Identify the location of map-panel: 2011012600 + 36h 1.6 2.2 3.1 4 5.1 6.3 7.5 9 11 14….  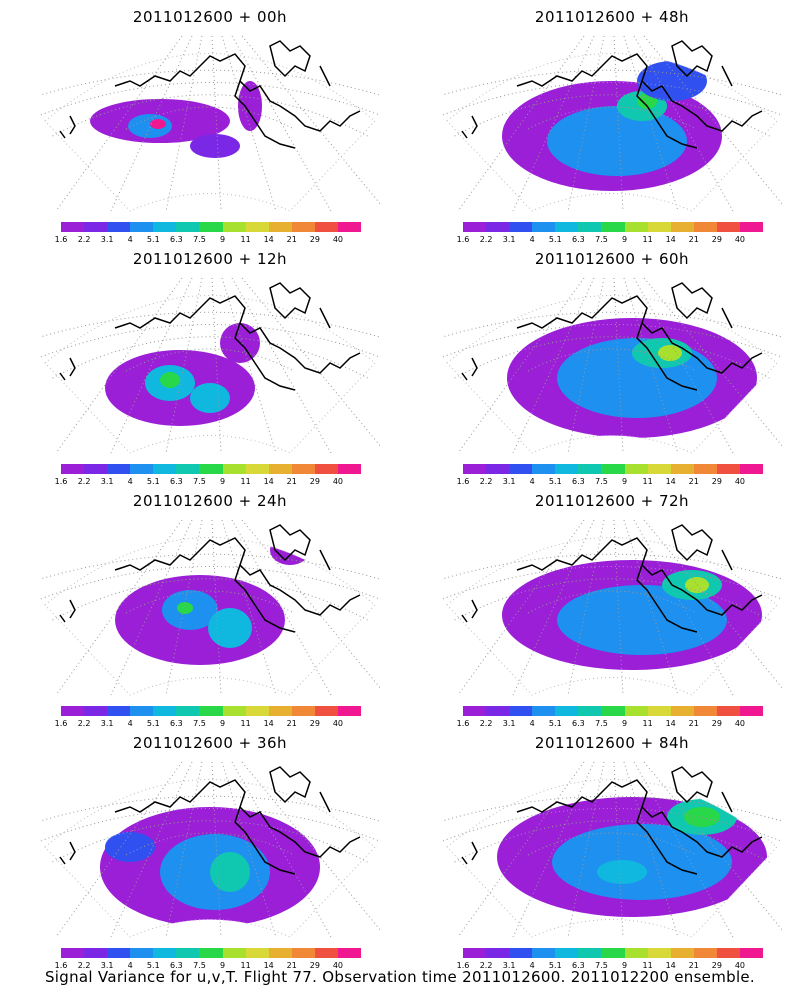
(210, 849).